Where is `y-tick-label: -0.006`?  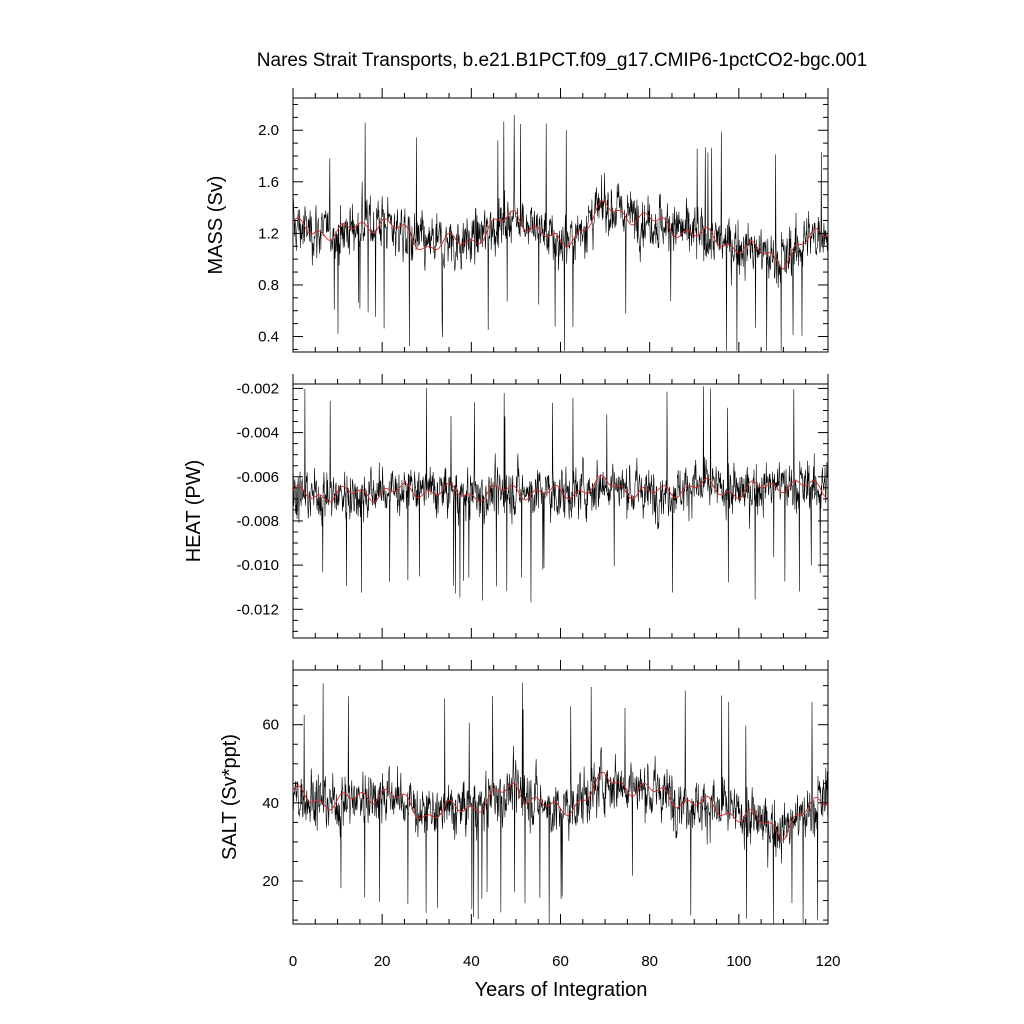 y-tick-label: -0.006 is located at coordinates (257, 477).